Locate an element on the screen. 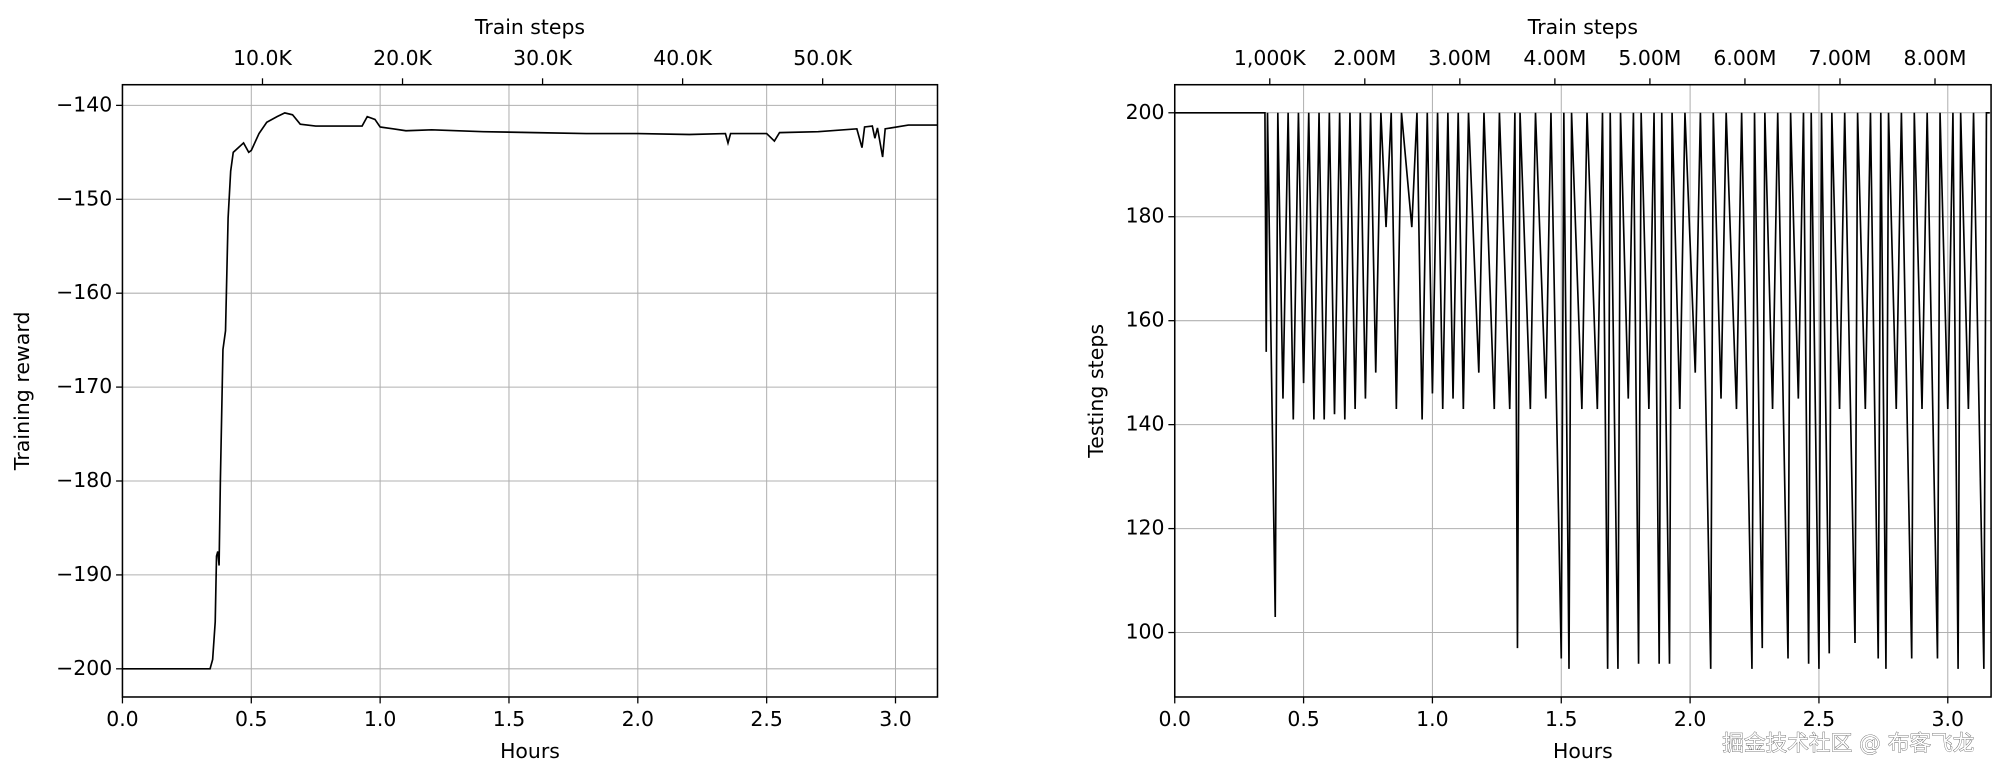 The width and height of the screenshot is (2000, 774). y-tick-label: 160 is located at coordinates (1145, 320).